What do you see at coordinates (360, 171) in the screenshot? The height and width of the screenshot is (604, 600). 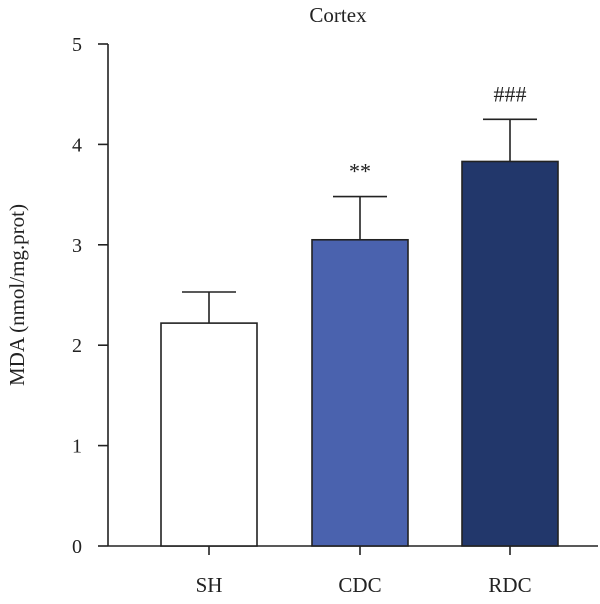 I see `significance-cdc: **` at bounding box center [360, 171].